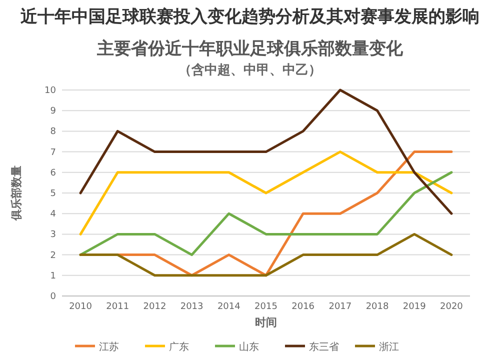 This screenshot has width=500, height=362. What do you see at coordinates (53, 255) in the screenshot?
I see `y-tick-label: 2` at bounding box center [53, 255].